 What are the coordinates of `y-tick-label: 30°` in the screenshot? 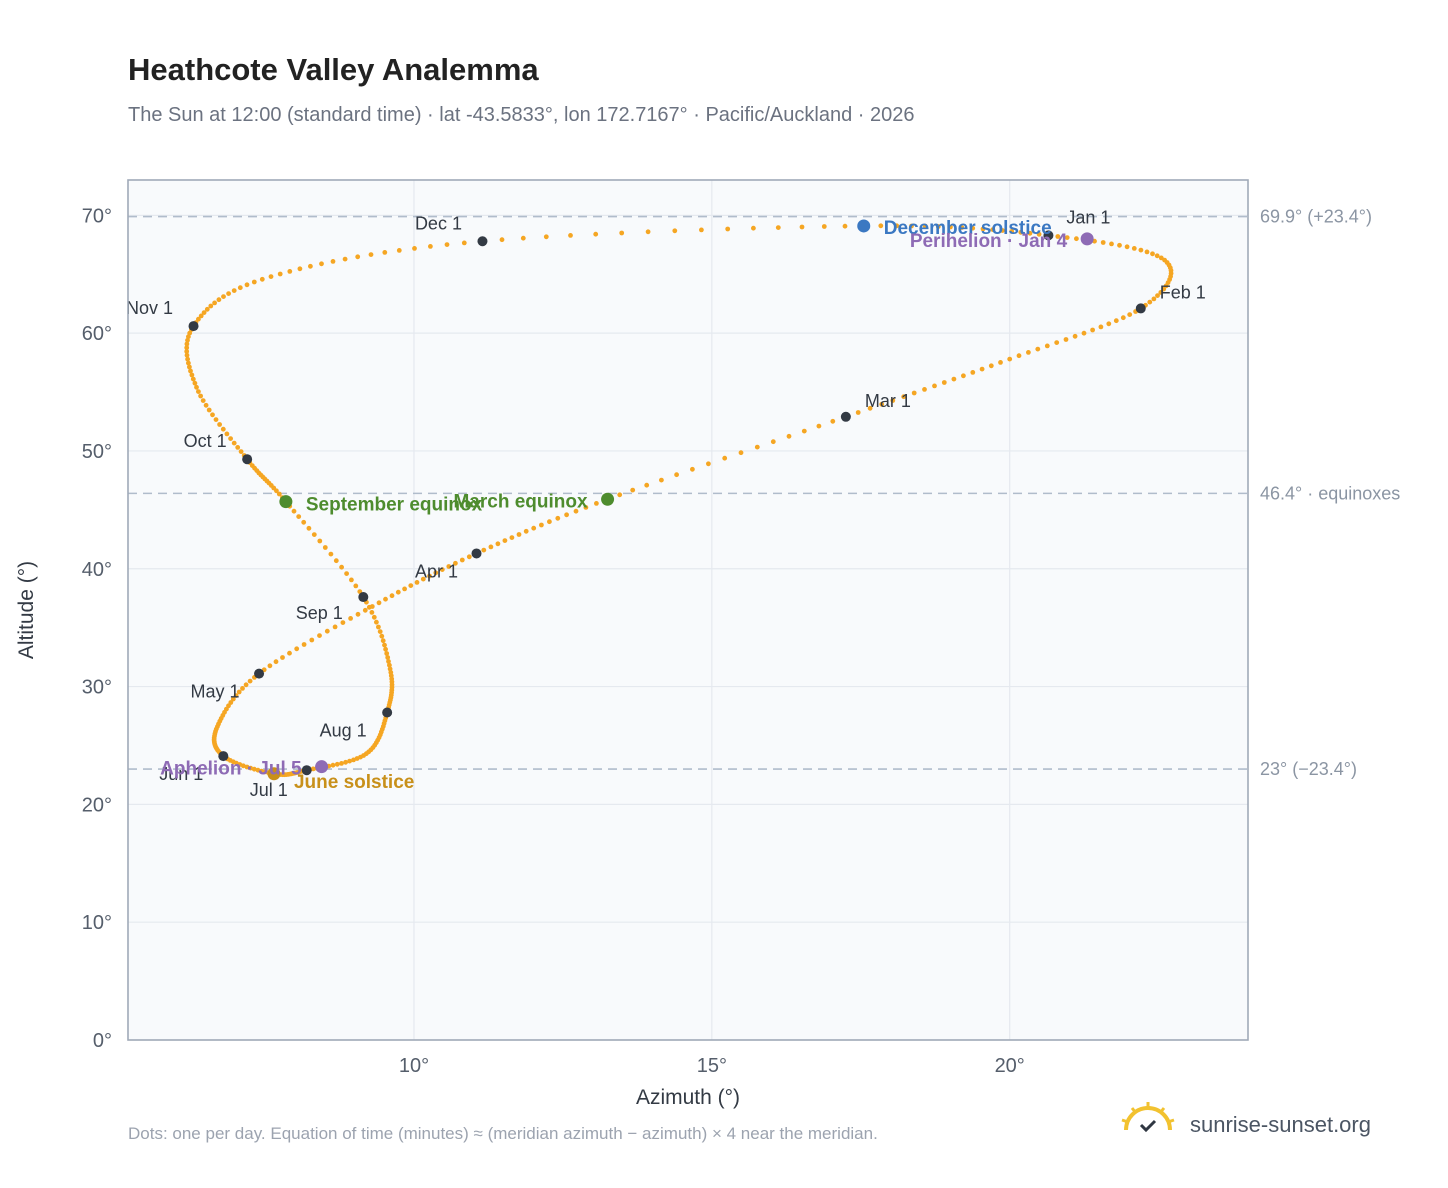 It's located at (97, 688).